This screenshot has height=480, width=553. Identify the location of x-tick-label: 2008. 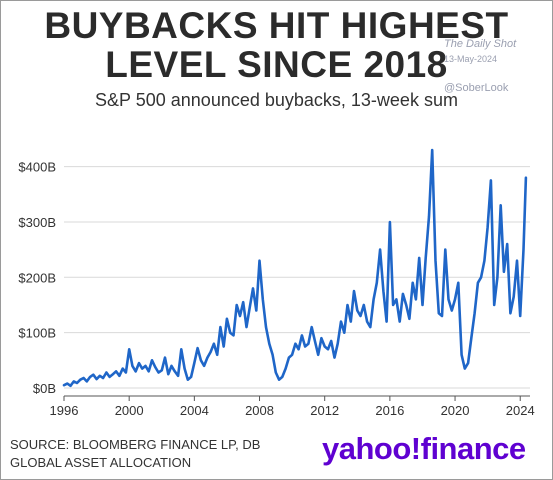
(259, 410).